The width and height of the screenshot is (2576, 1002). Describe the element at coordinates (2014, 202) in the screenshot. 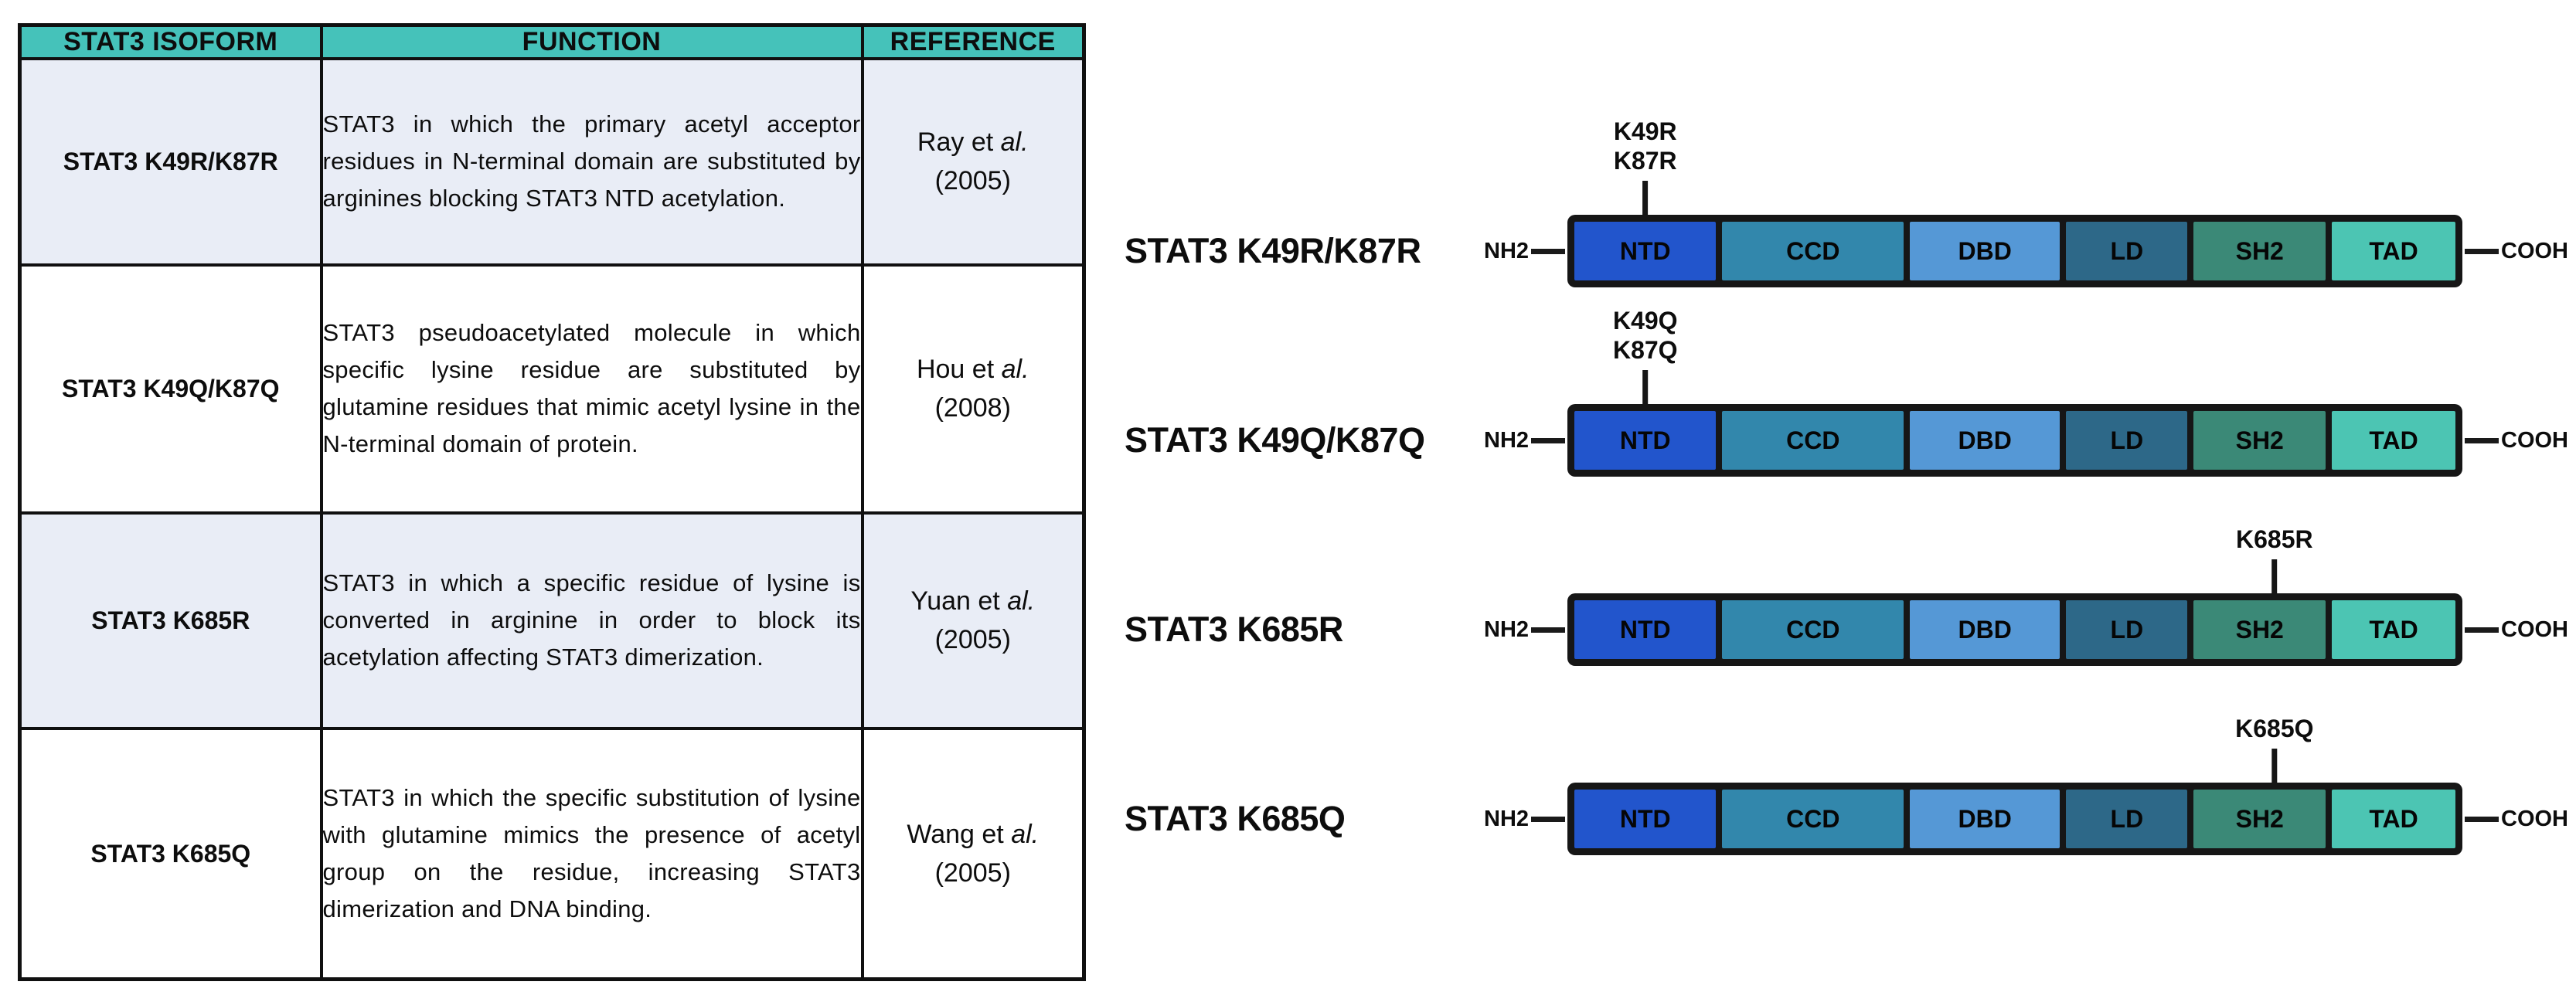

I see `protein-domain-bar: NTD CCD DBD LD SH2 TAD K49R K87R` at that location.